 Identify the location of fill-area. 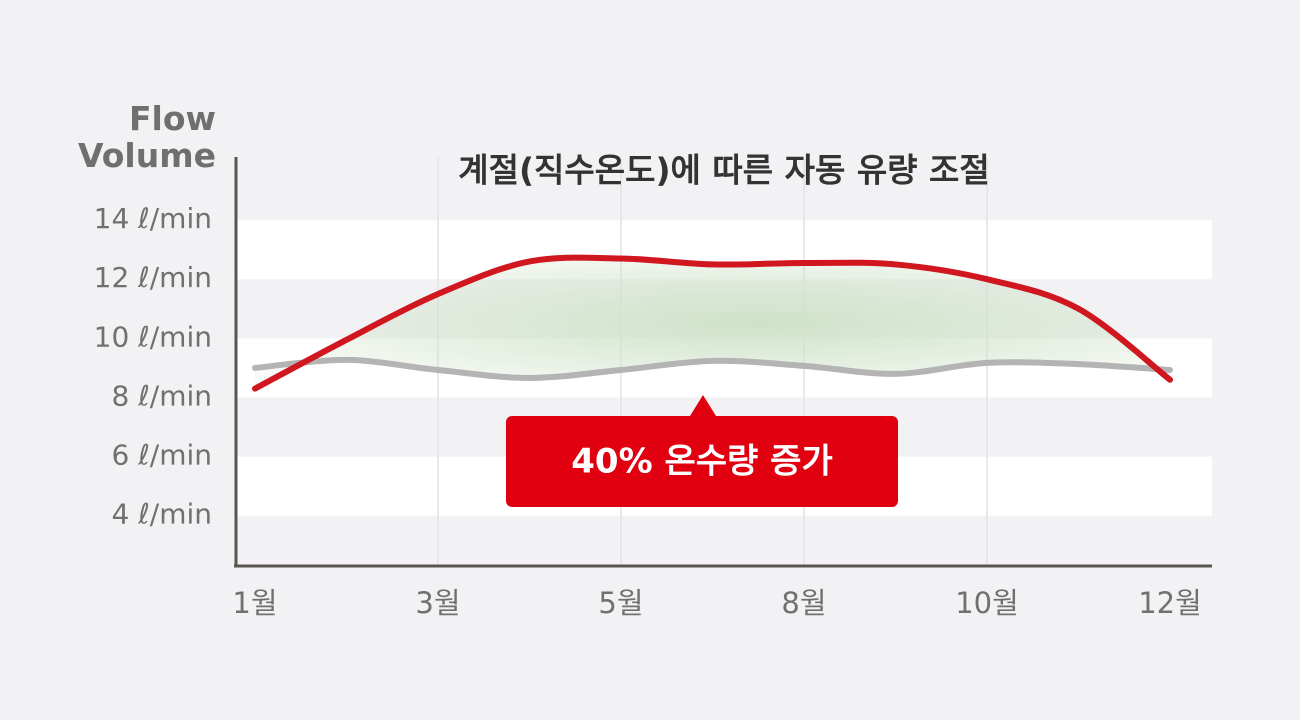
(712, 323).